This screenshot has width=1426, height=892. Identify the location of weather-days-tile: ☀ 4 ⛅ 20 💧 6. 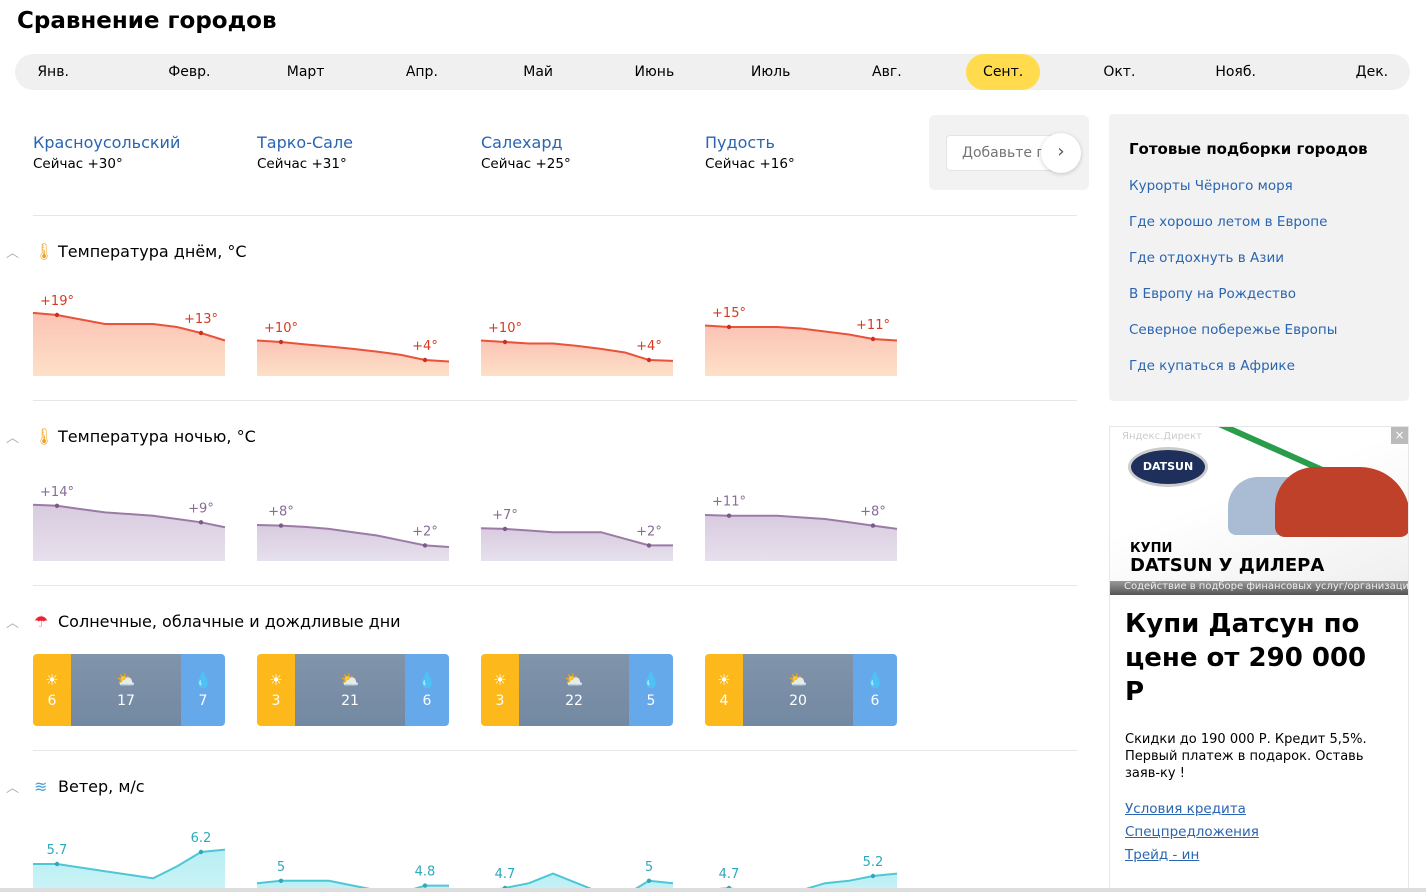
(801, 690).